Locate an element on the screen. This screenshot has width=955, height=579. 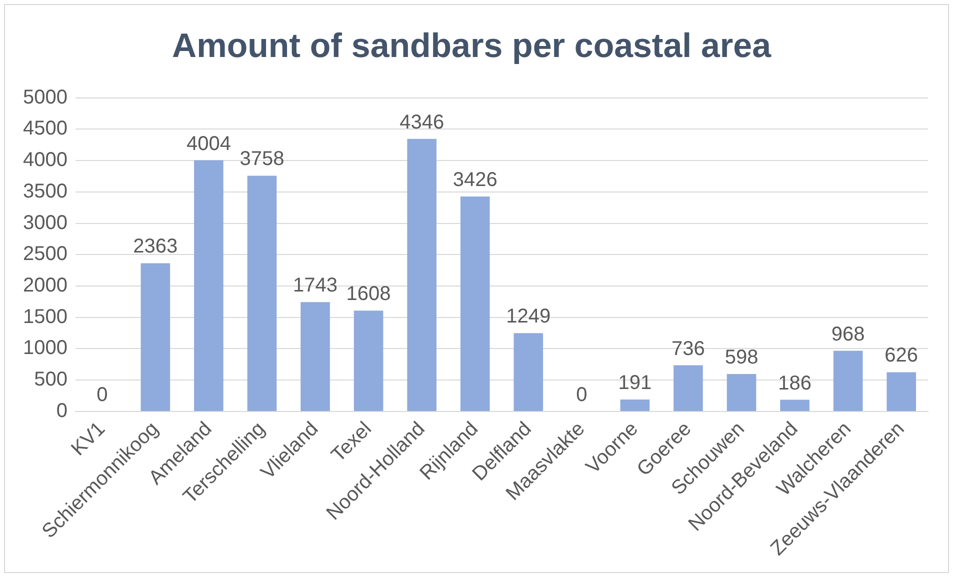
data-label: 736 is located at coordinates (688, 349).